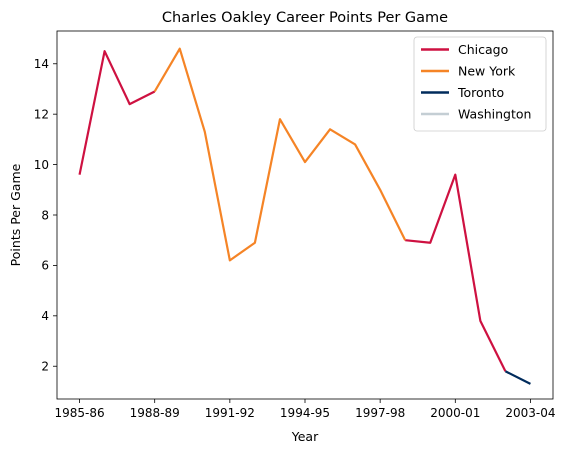  Describe the element at coordinates (41, 114) in the screenshot. I see `y-tick-label: 12` at that location.